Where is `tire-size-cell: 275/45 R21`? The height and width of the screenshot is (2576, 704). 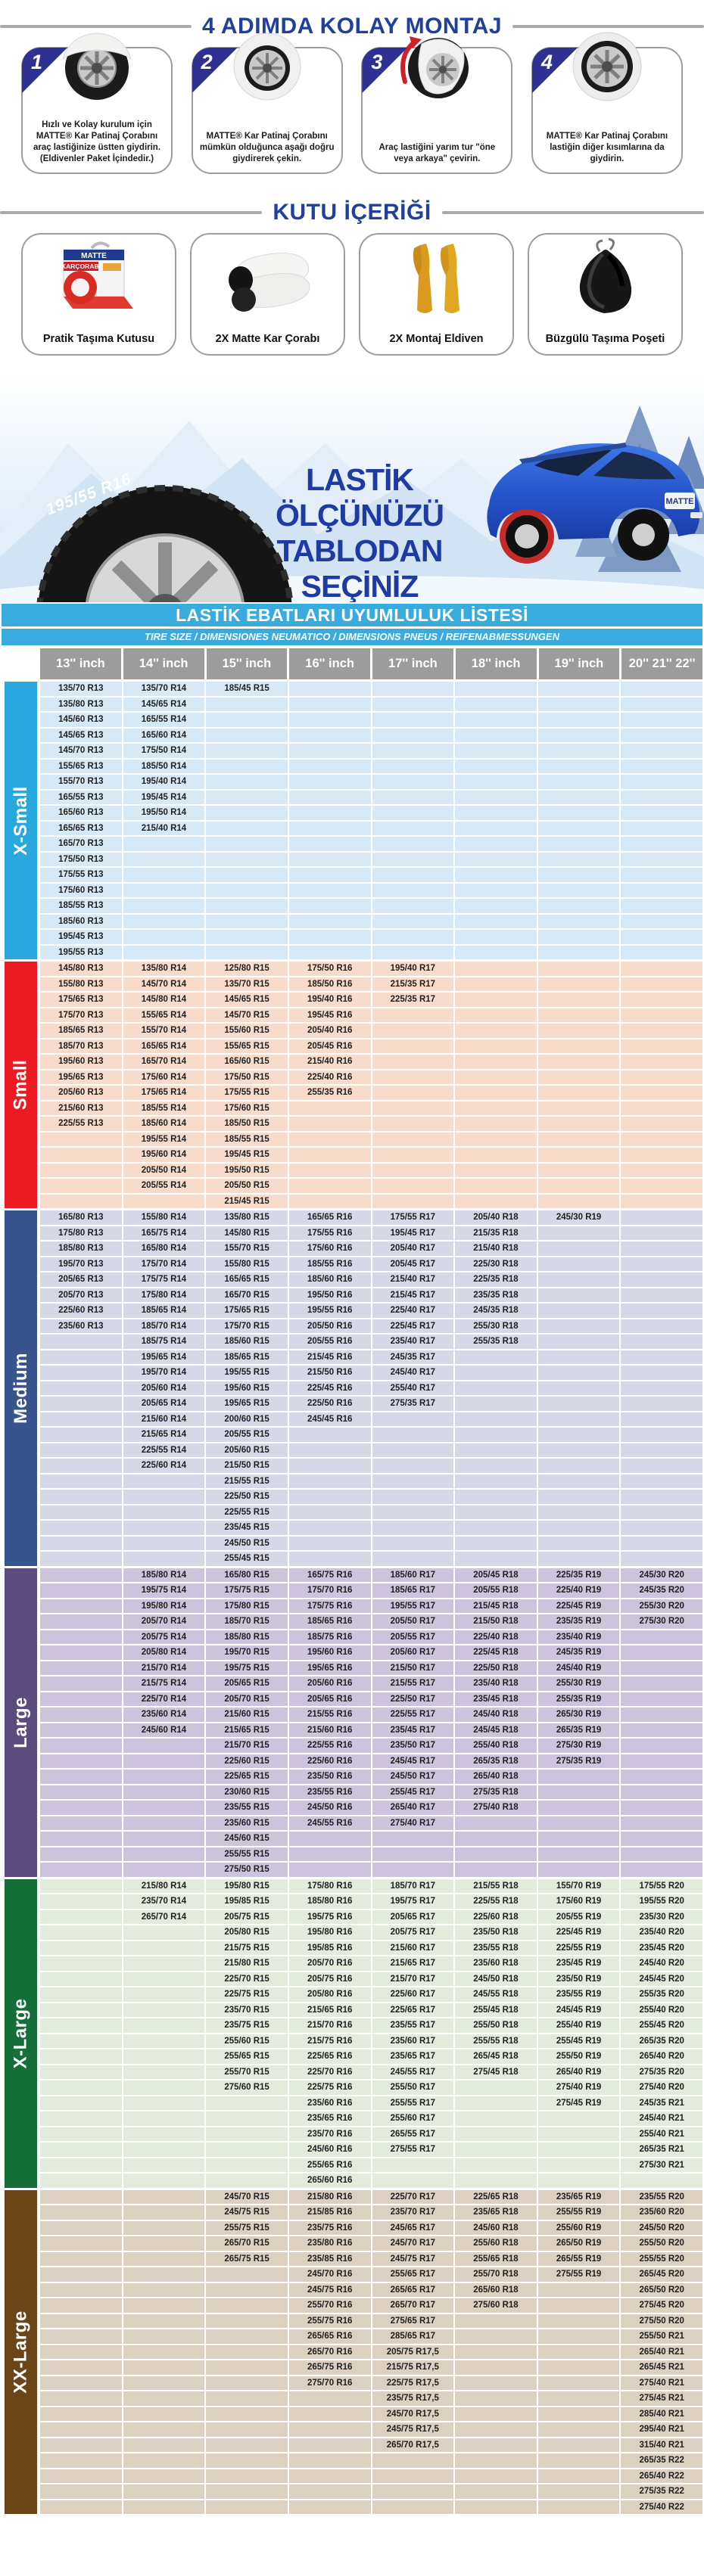
tire-size-cell: 275/45 R21 is located at coordinates (661, 2398).